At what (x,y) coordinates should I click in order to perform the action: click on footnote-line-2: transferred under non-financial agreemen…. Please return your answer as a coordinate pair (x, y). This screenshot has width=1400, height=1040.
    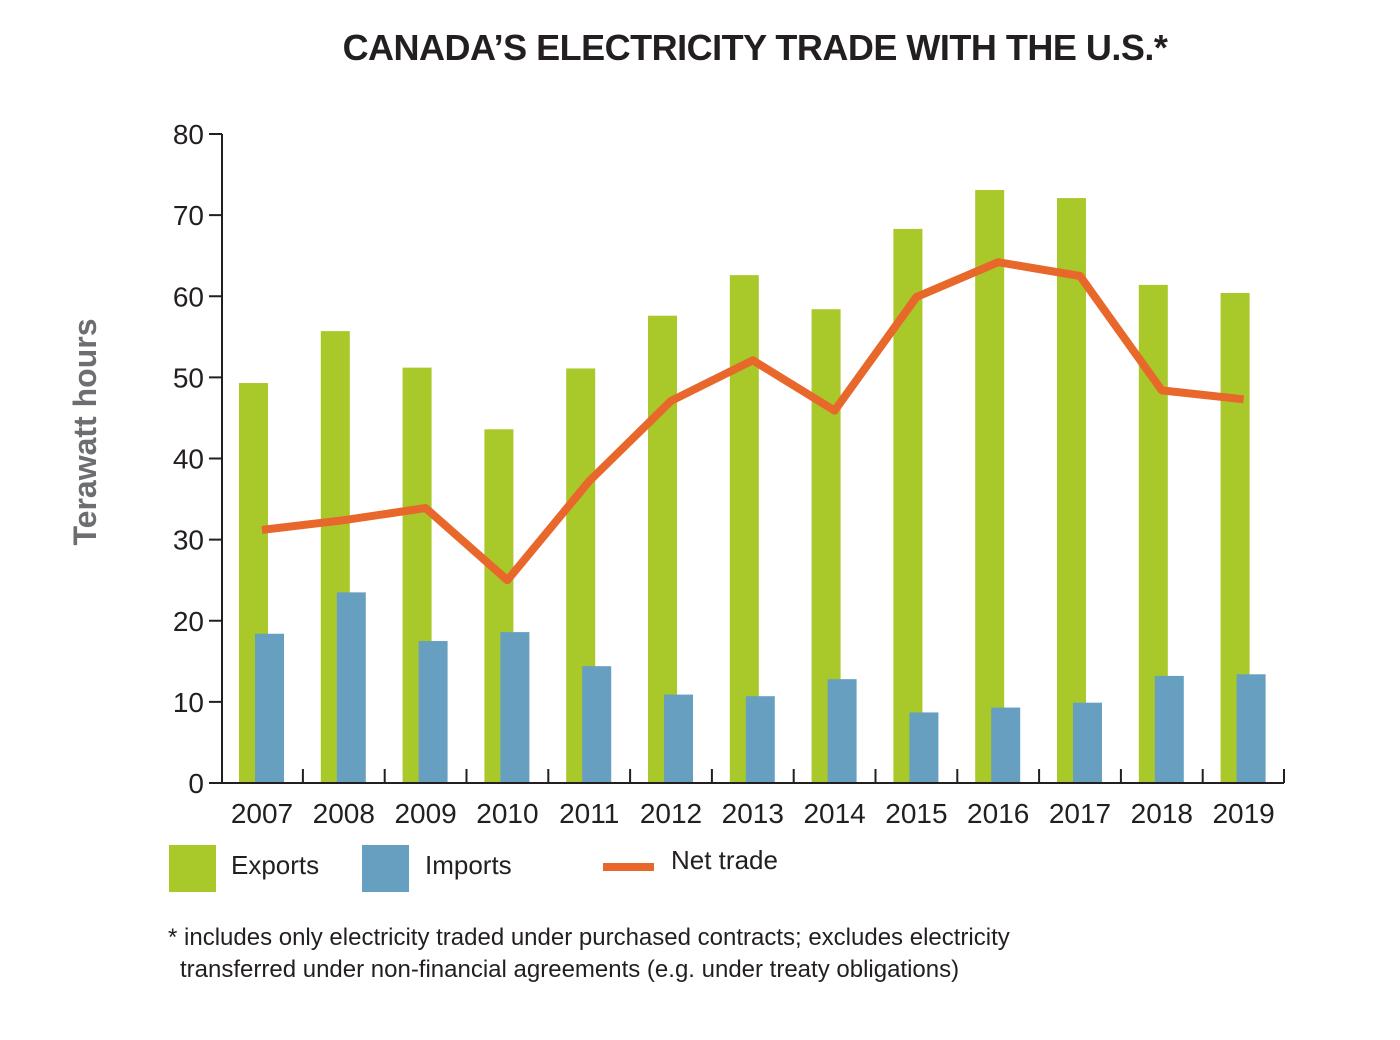
    Looking at the image, I should click on (570, 969).